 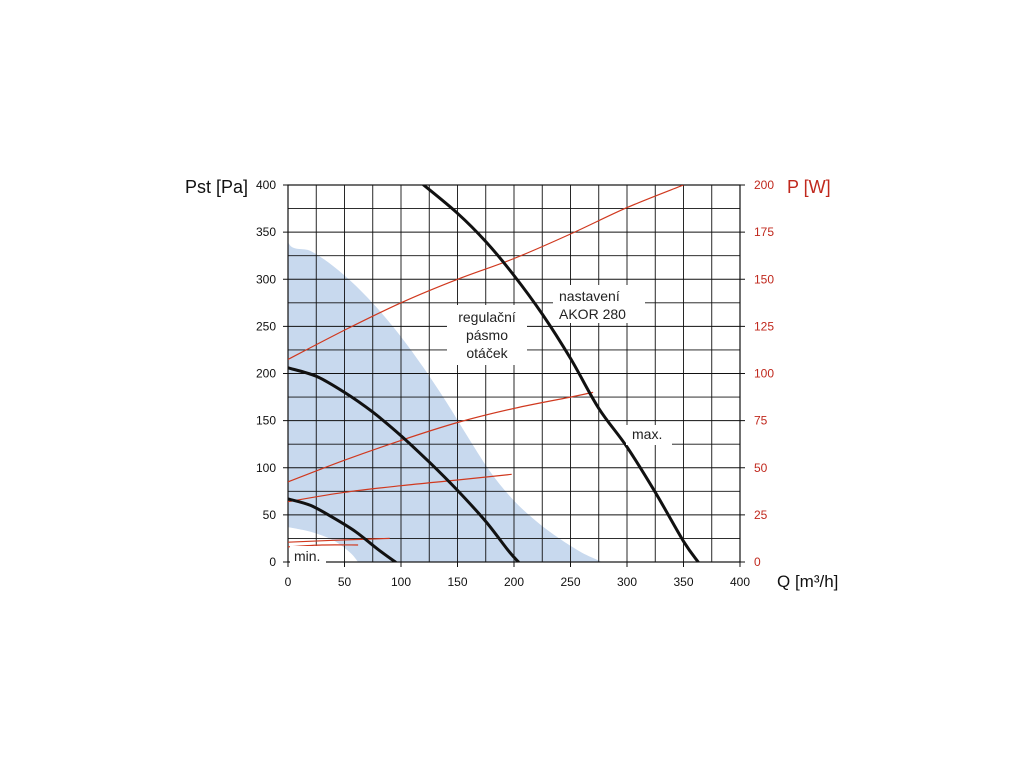 I want to click on y-right-tick-label: 175, so click(x=764, y=232).